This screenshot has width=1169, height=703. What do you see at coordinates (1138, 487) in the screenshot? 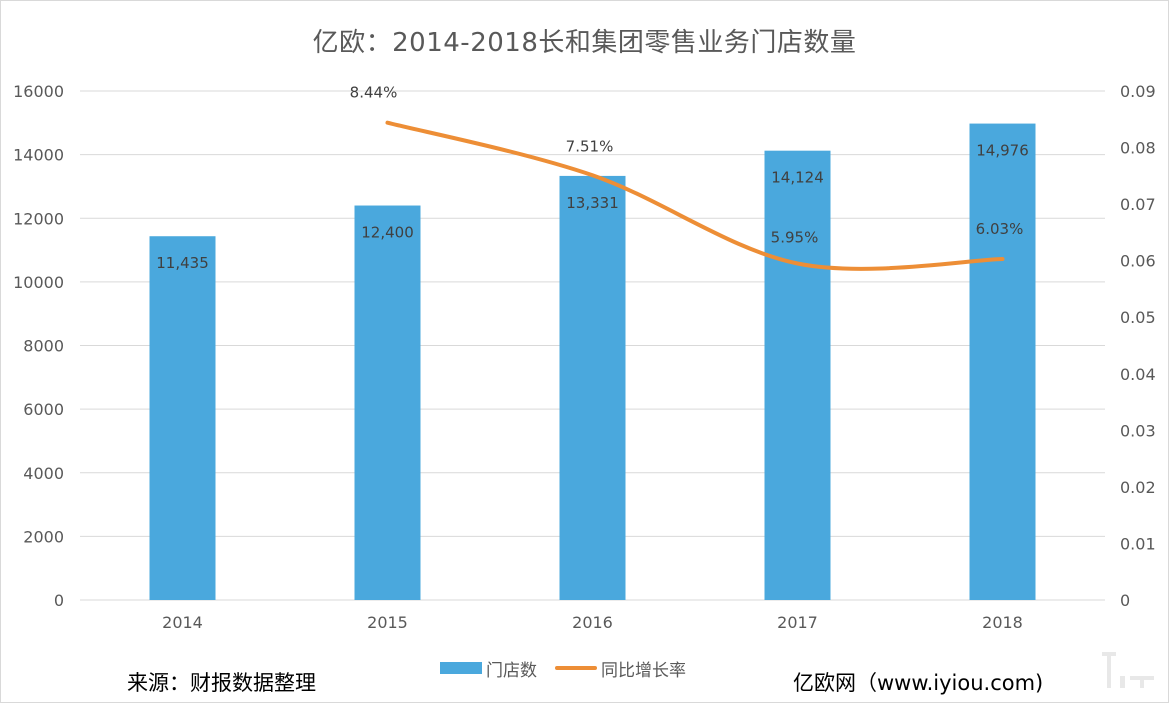
I see `y-right-tick-label: 0.02` at bounding box center [1138, 487].